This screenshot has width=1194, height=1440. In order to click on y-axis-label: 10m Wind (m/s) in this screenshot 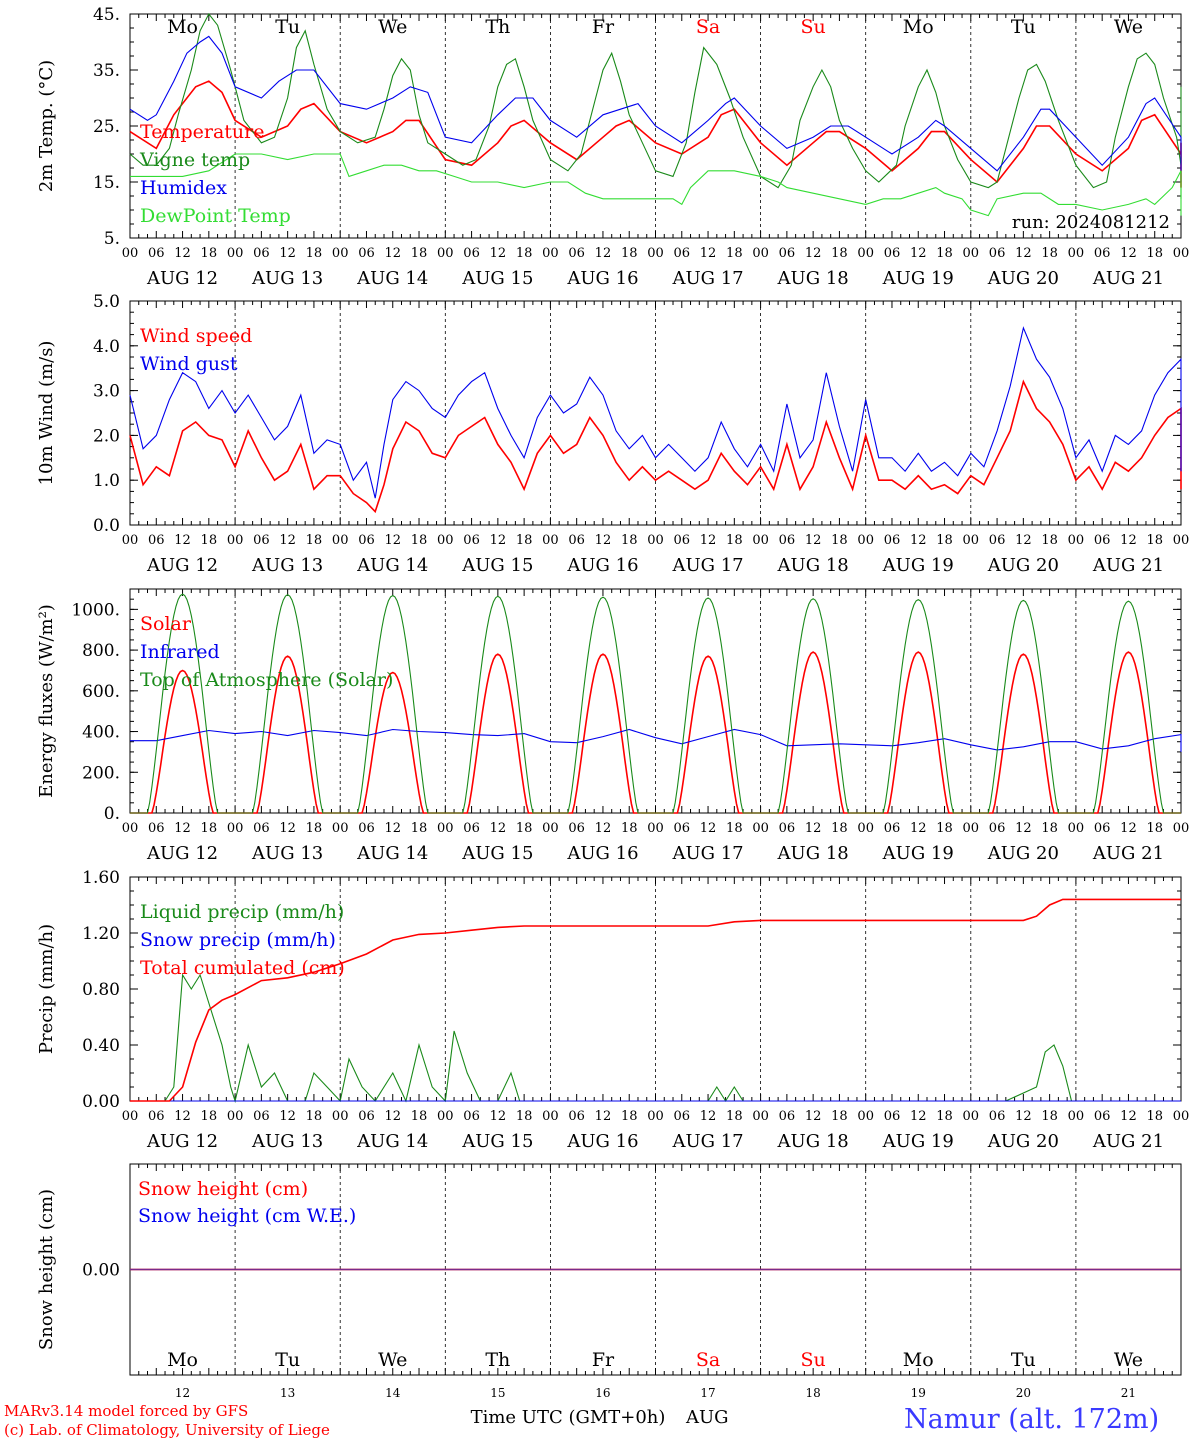, I will do `click(46, 413)`.